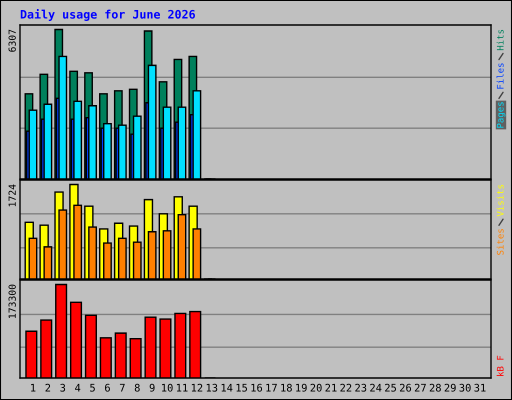 Image resolution: width=512 pixels, height=400 pixels. What do you see at coordinates (480, 388) in the screenshot?
I see `x-tick-label: 31` at bounding box center [480, 388].